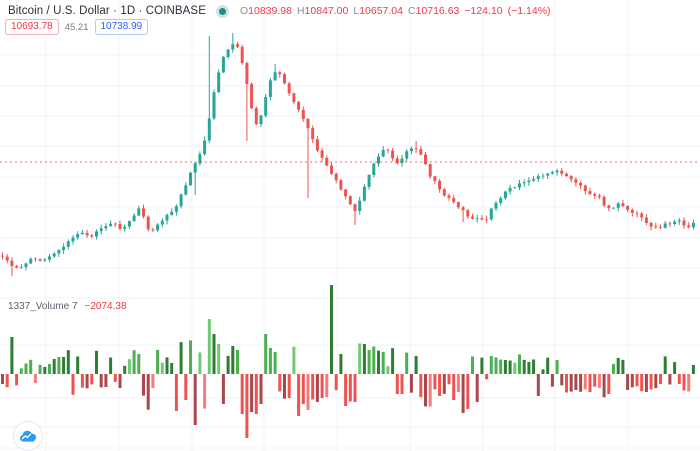 This screenshot has width=700, height=451. I want to click on ohlc-open: O10839.98, so click(265, 11).